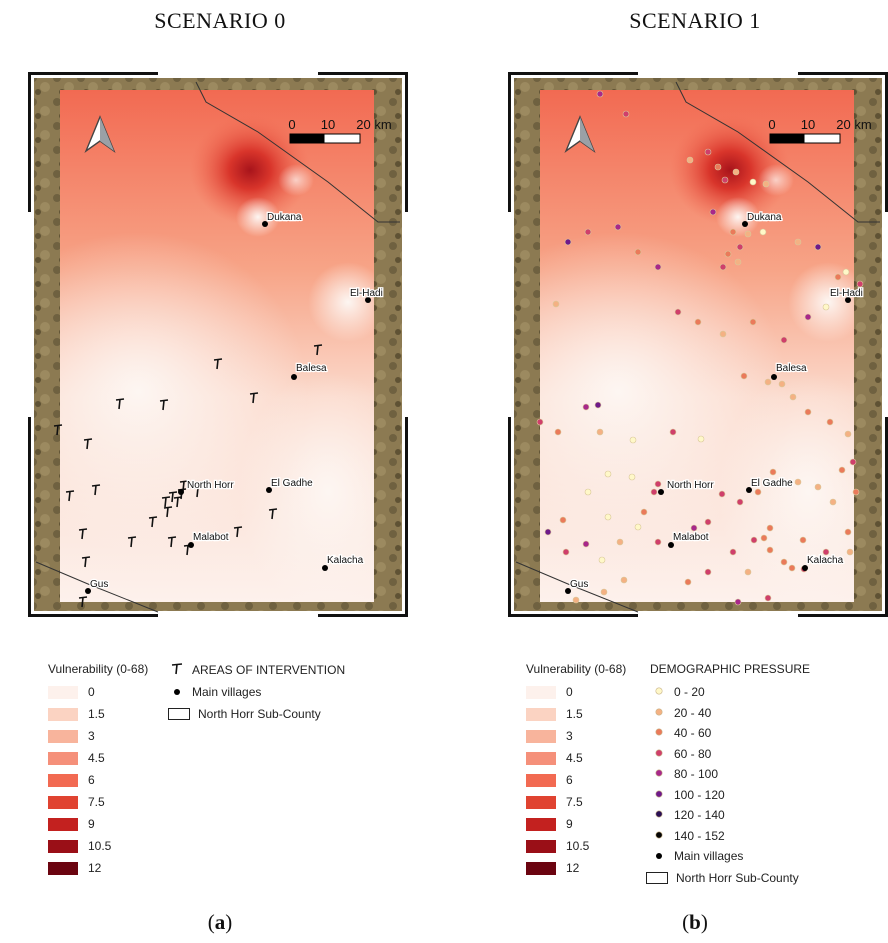  Describe the element at coordinates (820, 130) in the screenshot. I see `scale-bar: 0 10 20 km` at that location.